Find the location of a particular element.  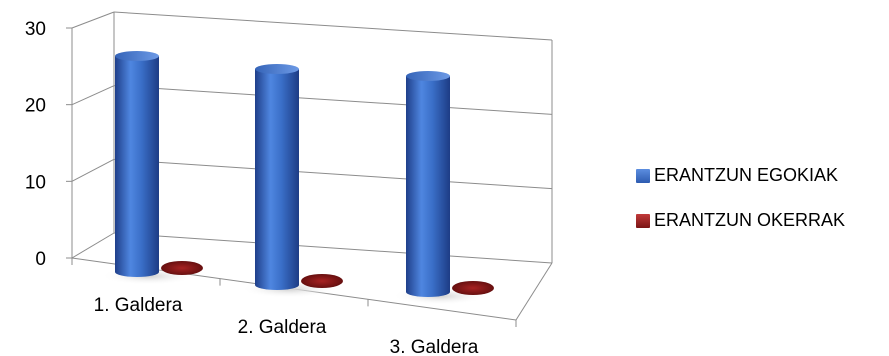

x-tick-label: 2. Galdera is located at coordinates (282, 327).